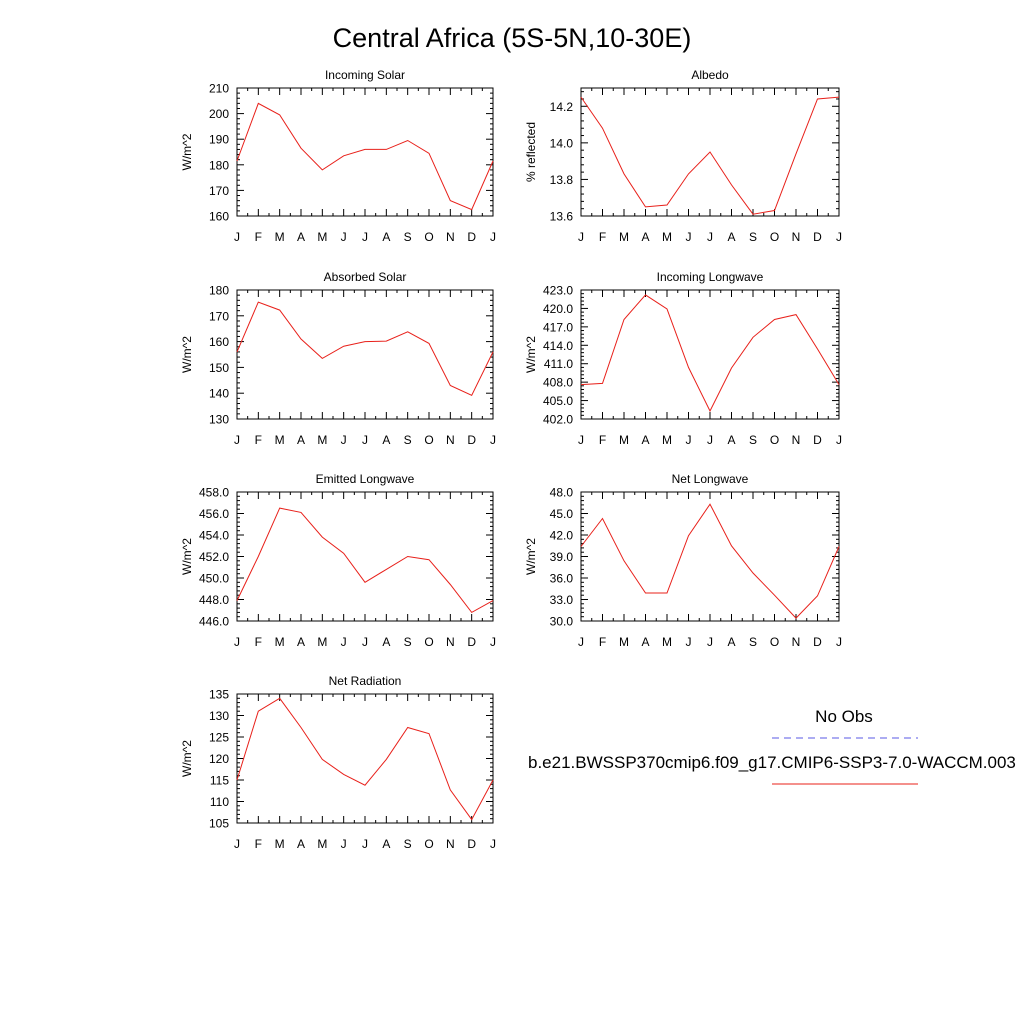 This screenshot has height=1024, width=1024. What do you see at coordinates (558, 291) in the screenshot?
I see `y-tick-label: 423.0` at bounding box center [558, 291].